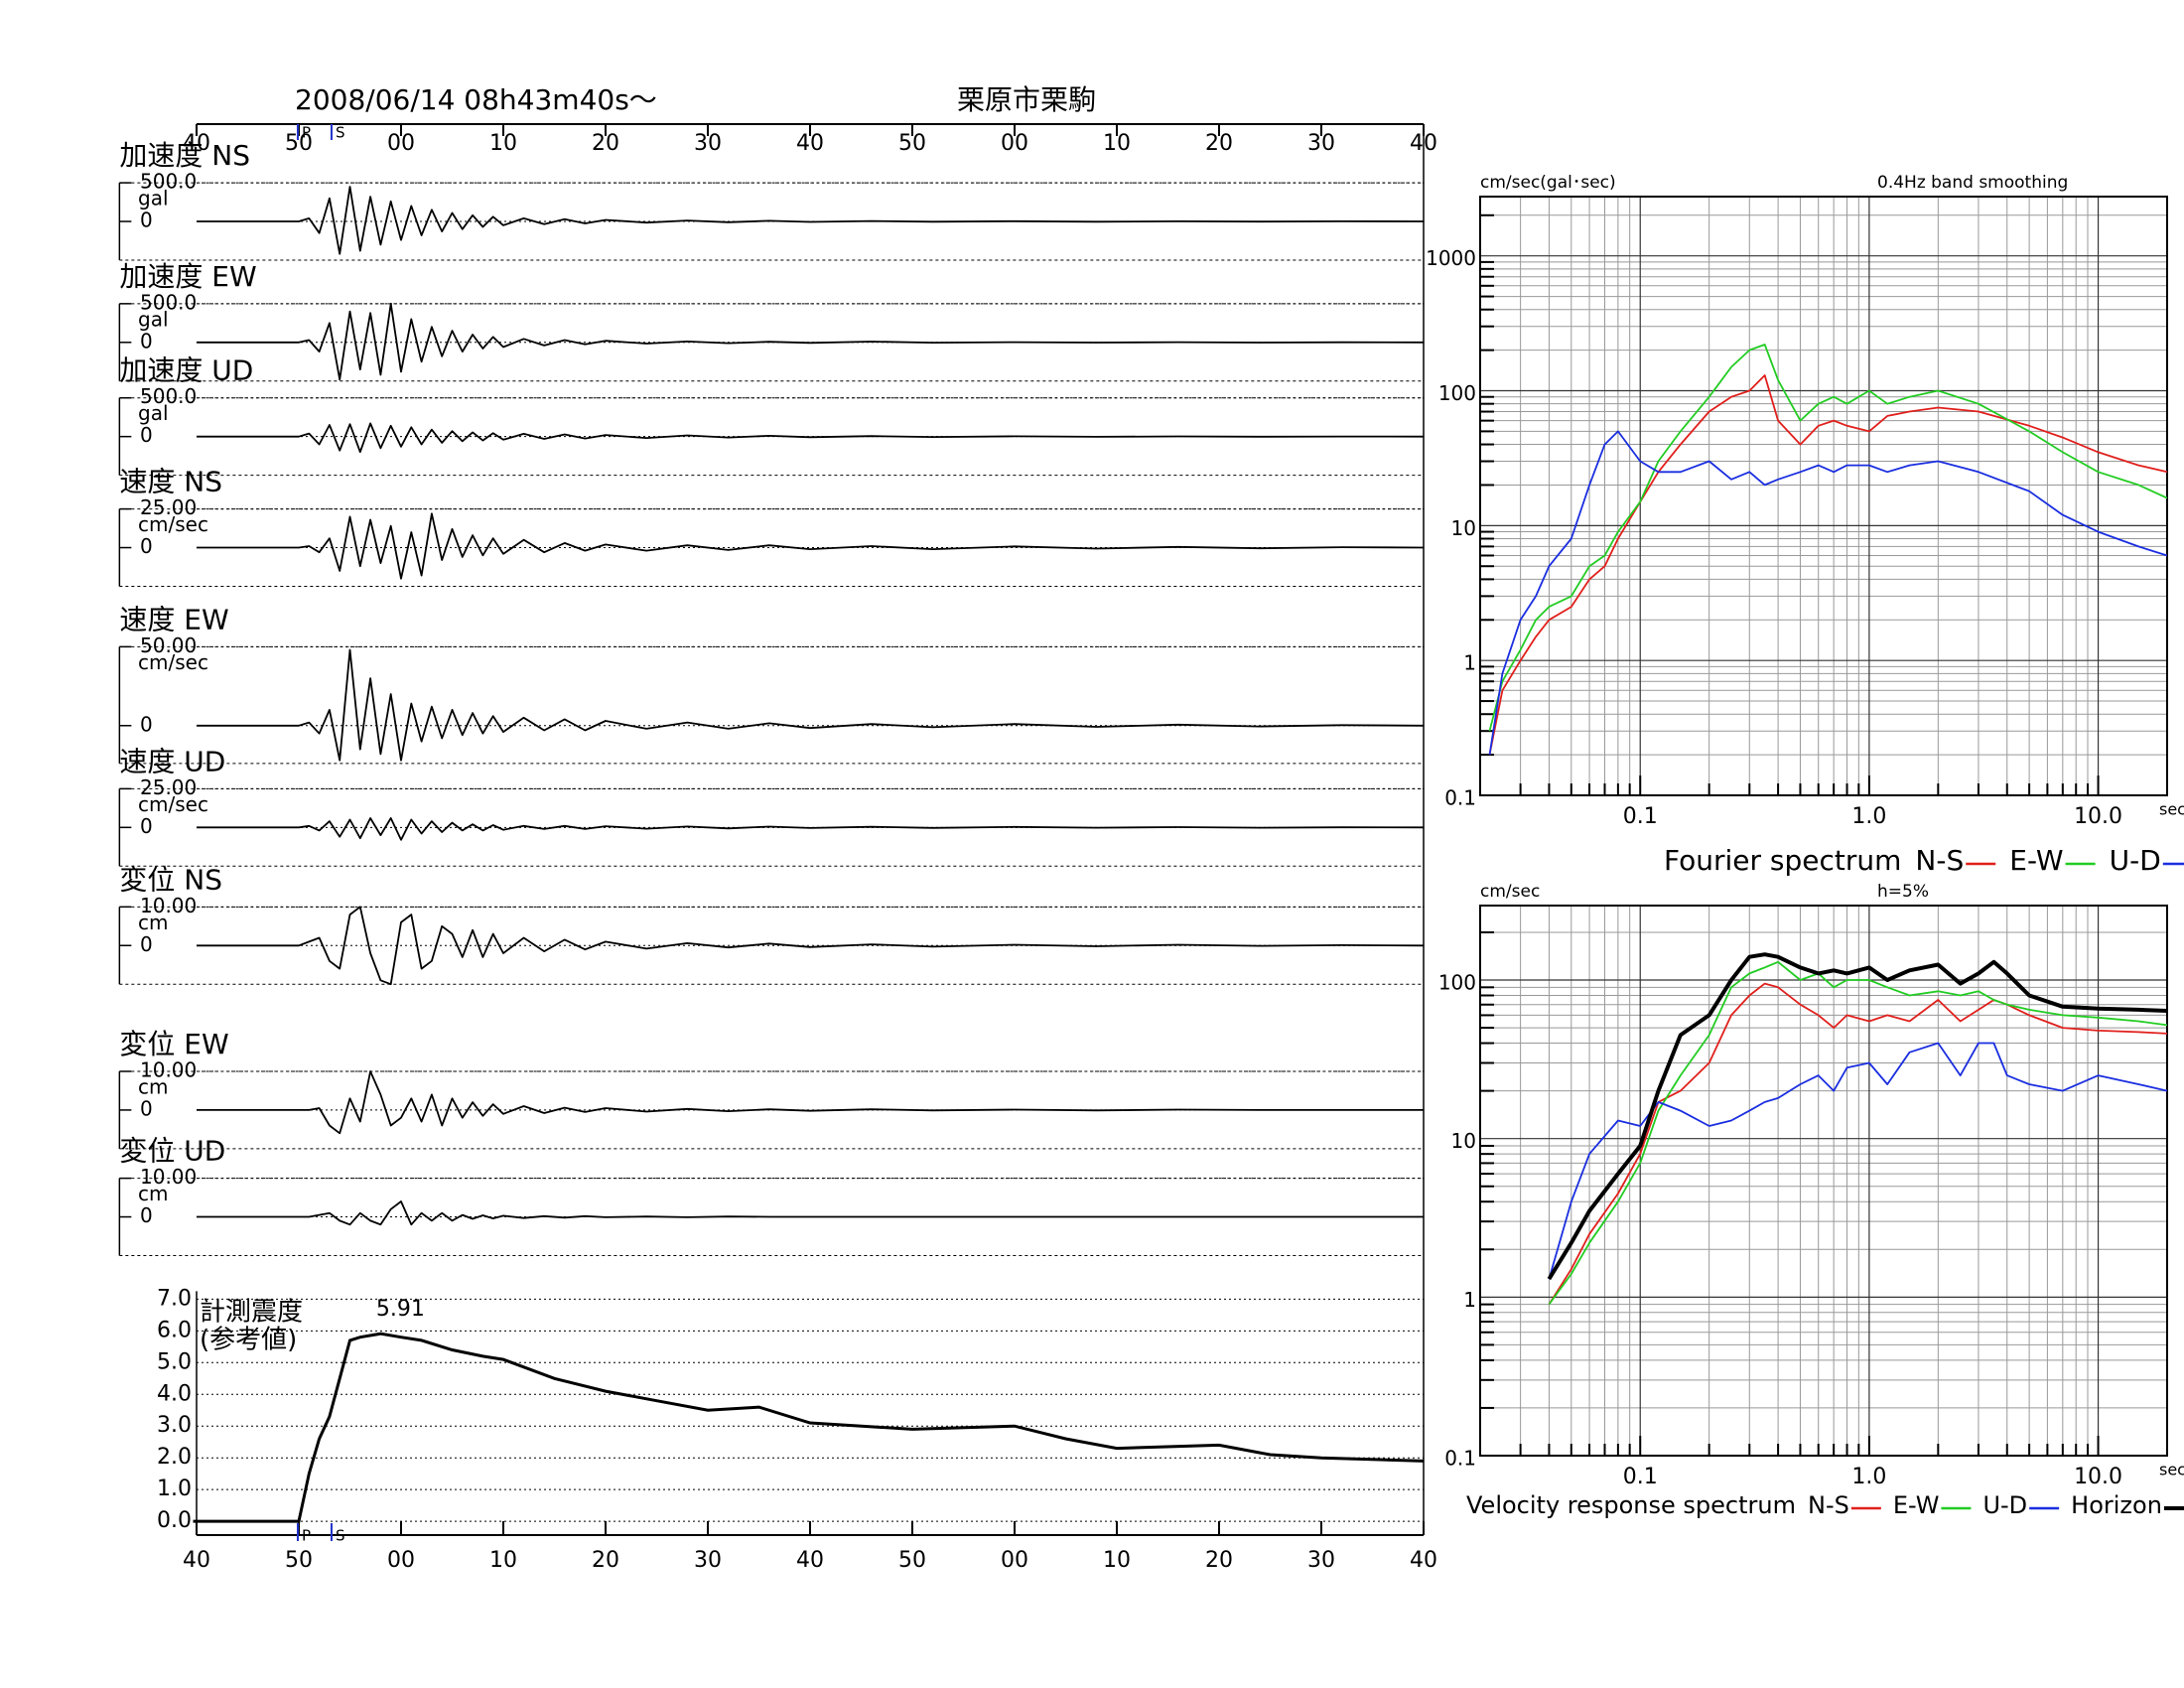 The height and width of the screenshot is (1688, 2184). I want to click on y-tick-label: 6.0, so click(174, 1330).